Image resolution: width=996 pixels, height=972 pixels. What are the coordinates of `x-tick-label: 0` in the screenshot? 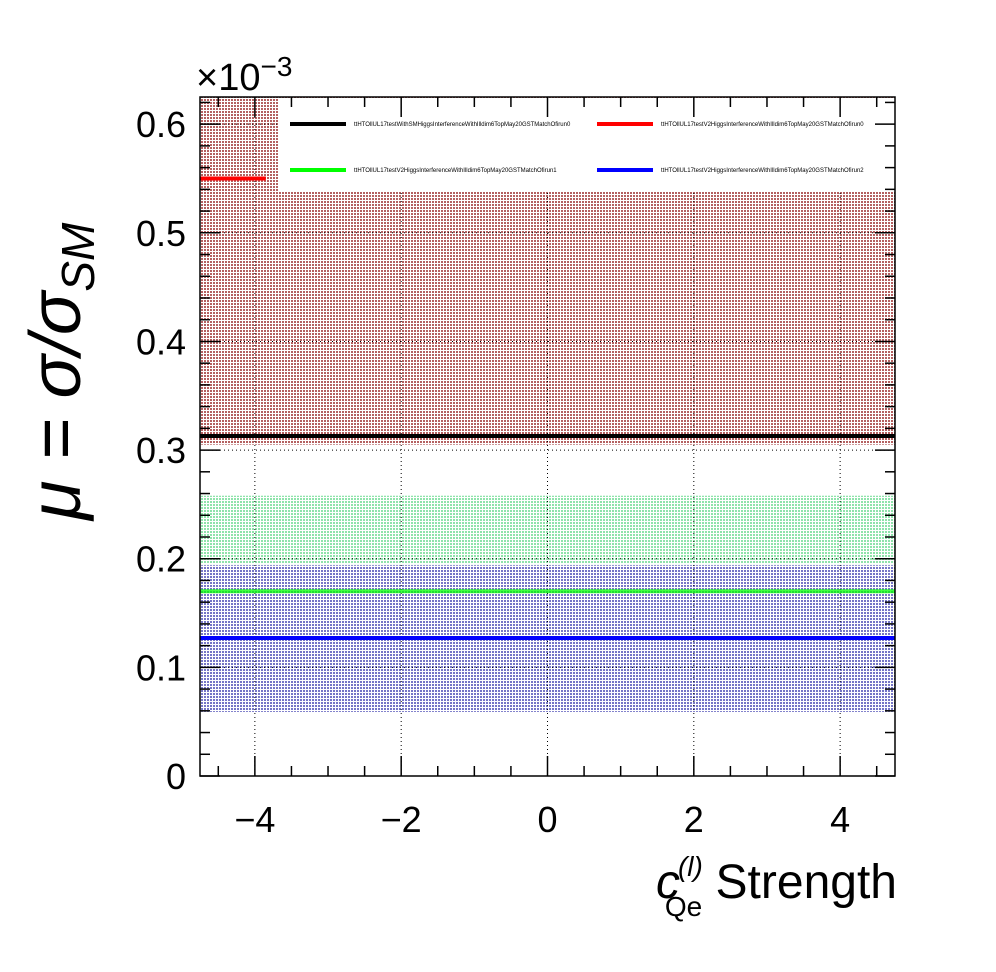 It's located at (547, 819).